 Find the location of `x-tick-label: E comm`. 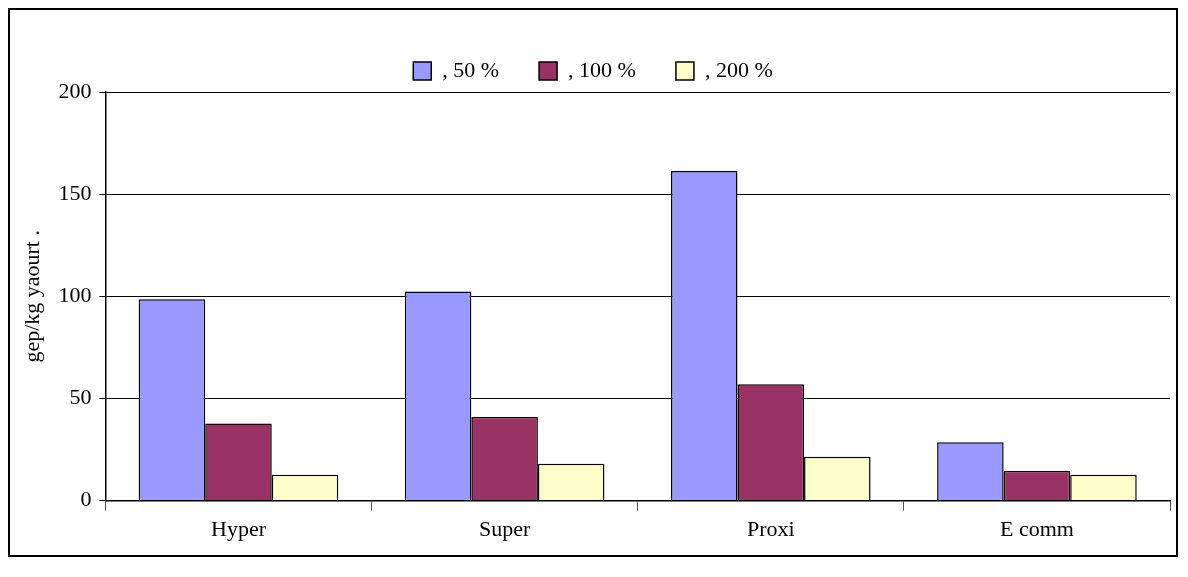

x-tick-label: E comm is located at coordinates (1036, 528).